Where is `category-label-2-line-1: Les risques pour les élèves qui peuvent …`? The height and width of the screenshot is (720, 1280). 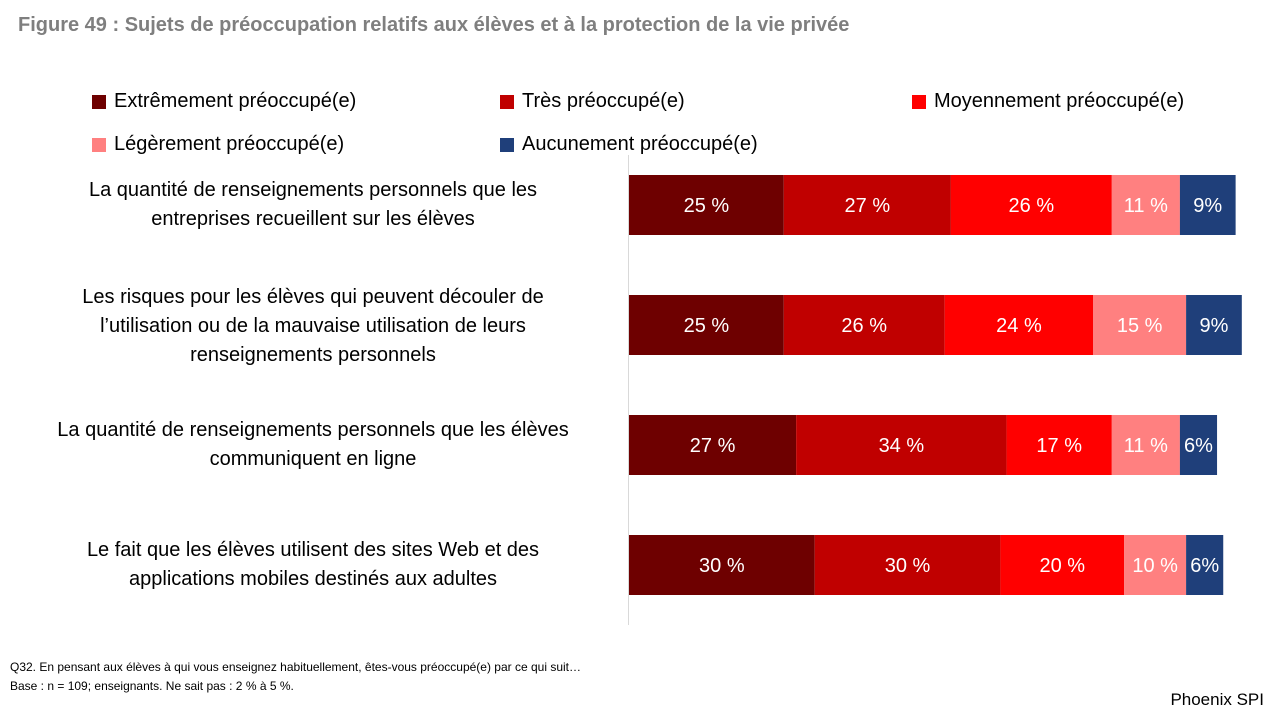 category-label-2-line-1: Les risques pour les élèves qui peuvent … is located at coordinates (313, 297).